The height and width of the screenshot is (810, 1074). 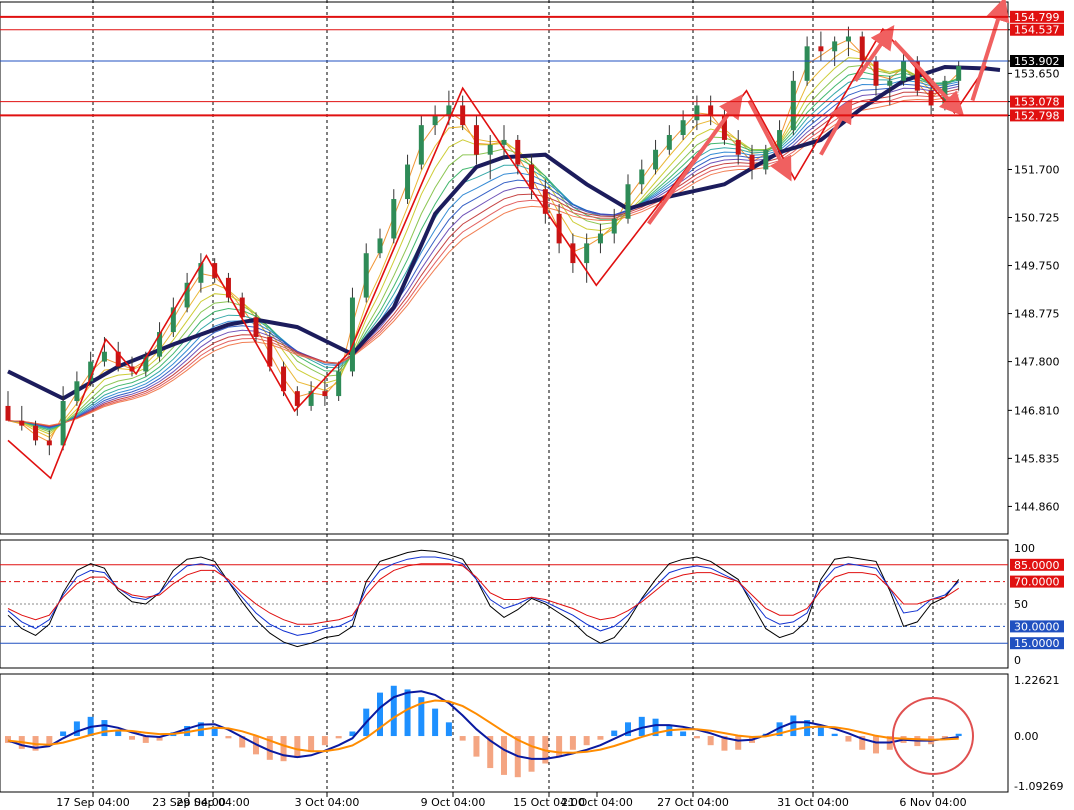 I want to click on osc-level-label: 70.0000, so click(x=1037, y=582).